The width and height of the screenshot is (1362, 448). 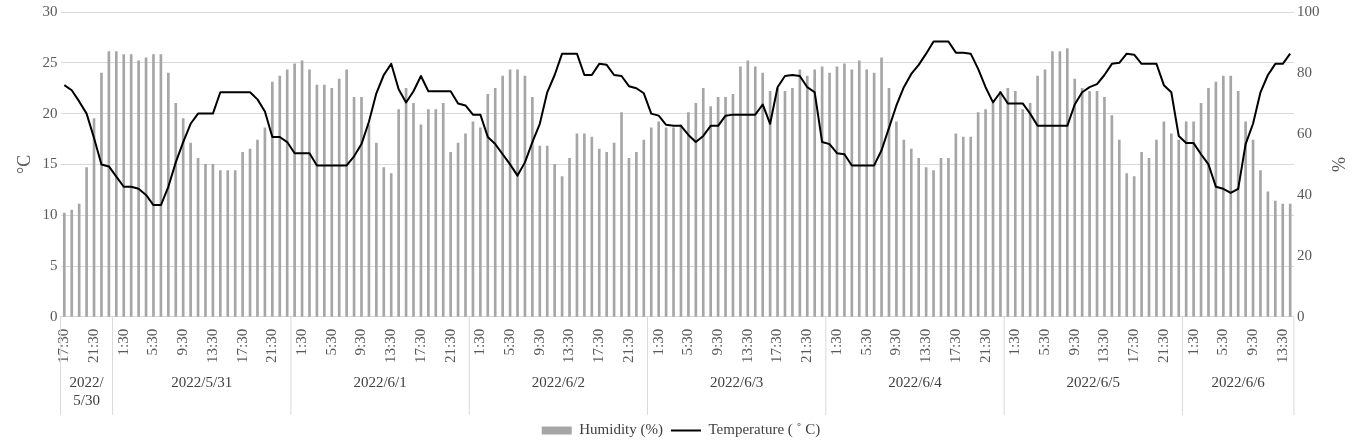 I want to click on y-tick-label: 20, so click(x=50, y=112).